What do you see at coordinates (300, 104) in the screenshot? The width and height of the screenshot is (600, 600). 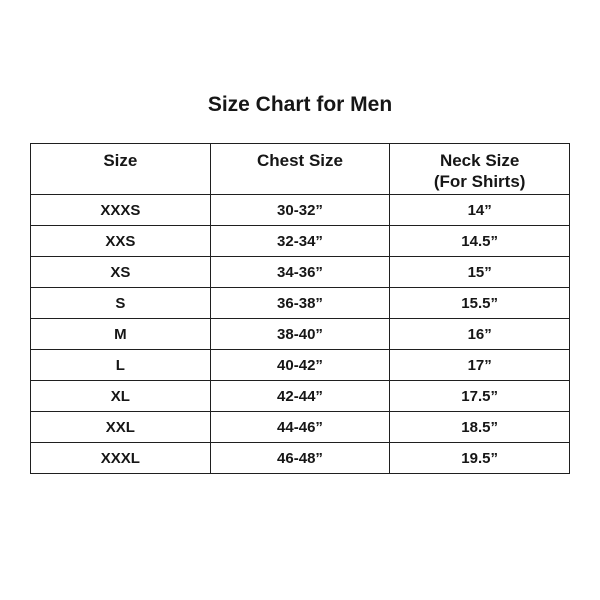 I see `page-title: Size Chart for Men` at bounding box center [300, 104].